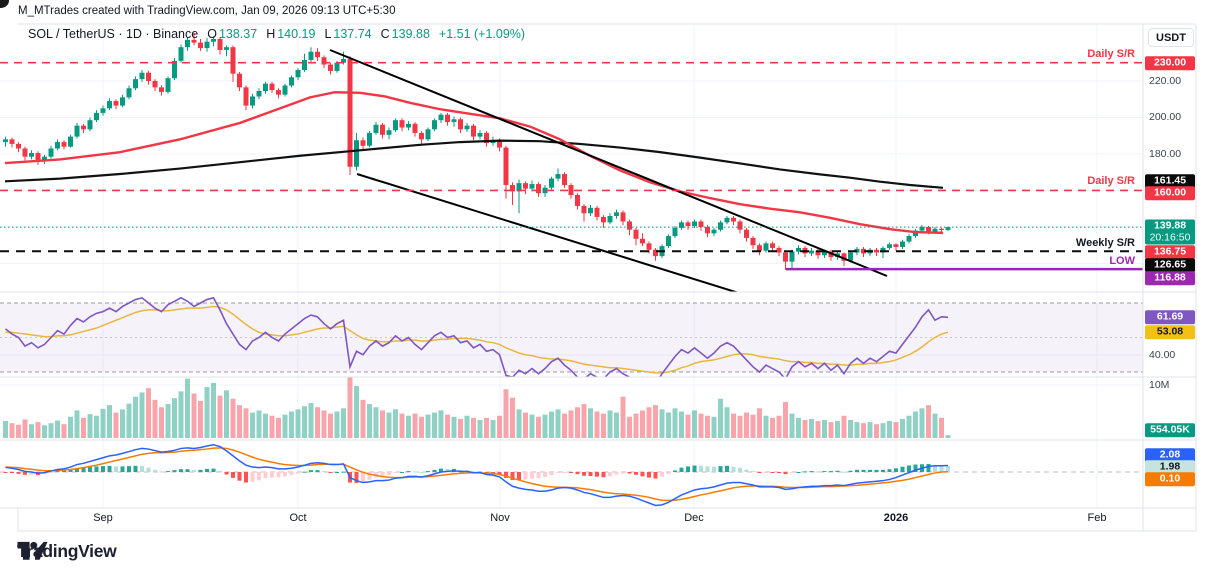 Image resolution: width=1205 pixels, height=574 pixels. Describe the element at coordinates (896, 518) in the screenshot. I see `time-axis-label: 2026` at that location.